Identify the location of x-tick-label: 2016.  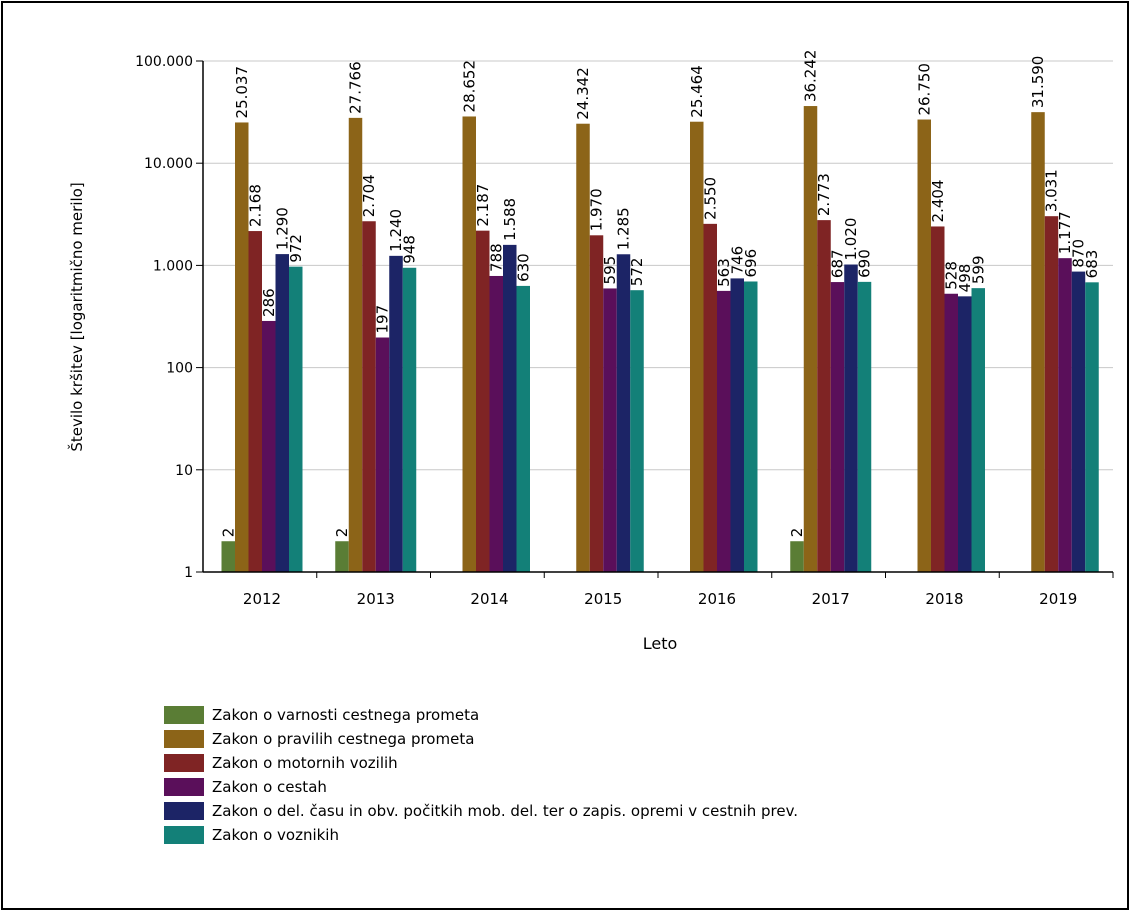
(717, 599).